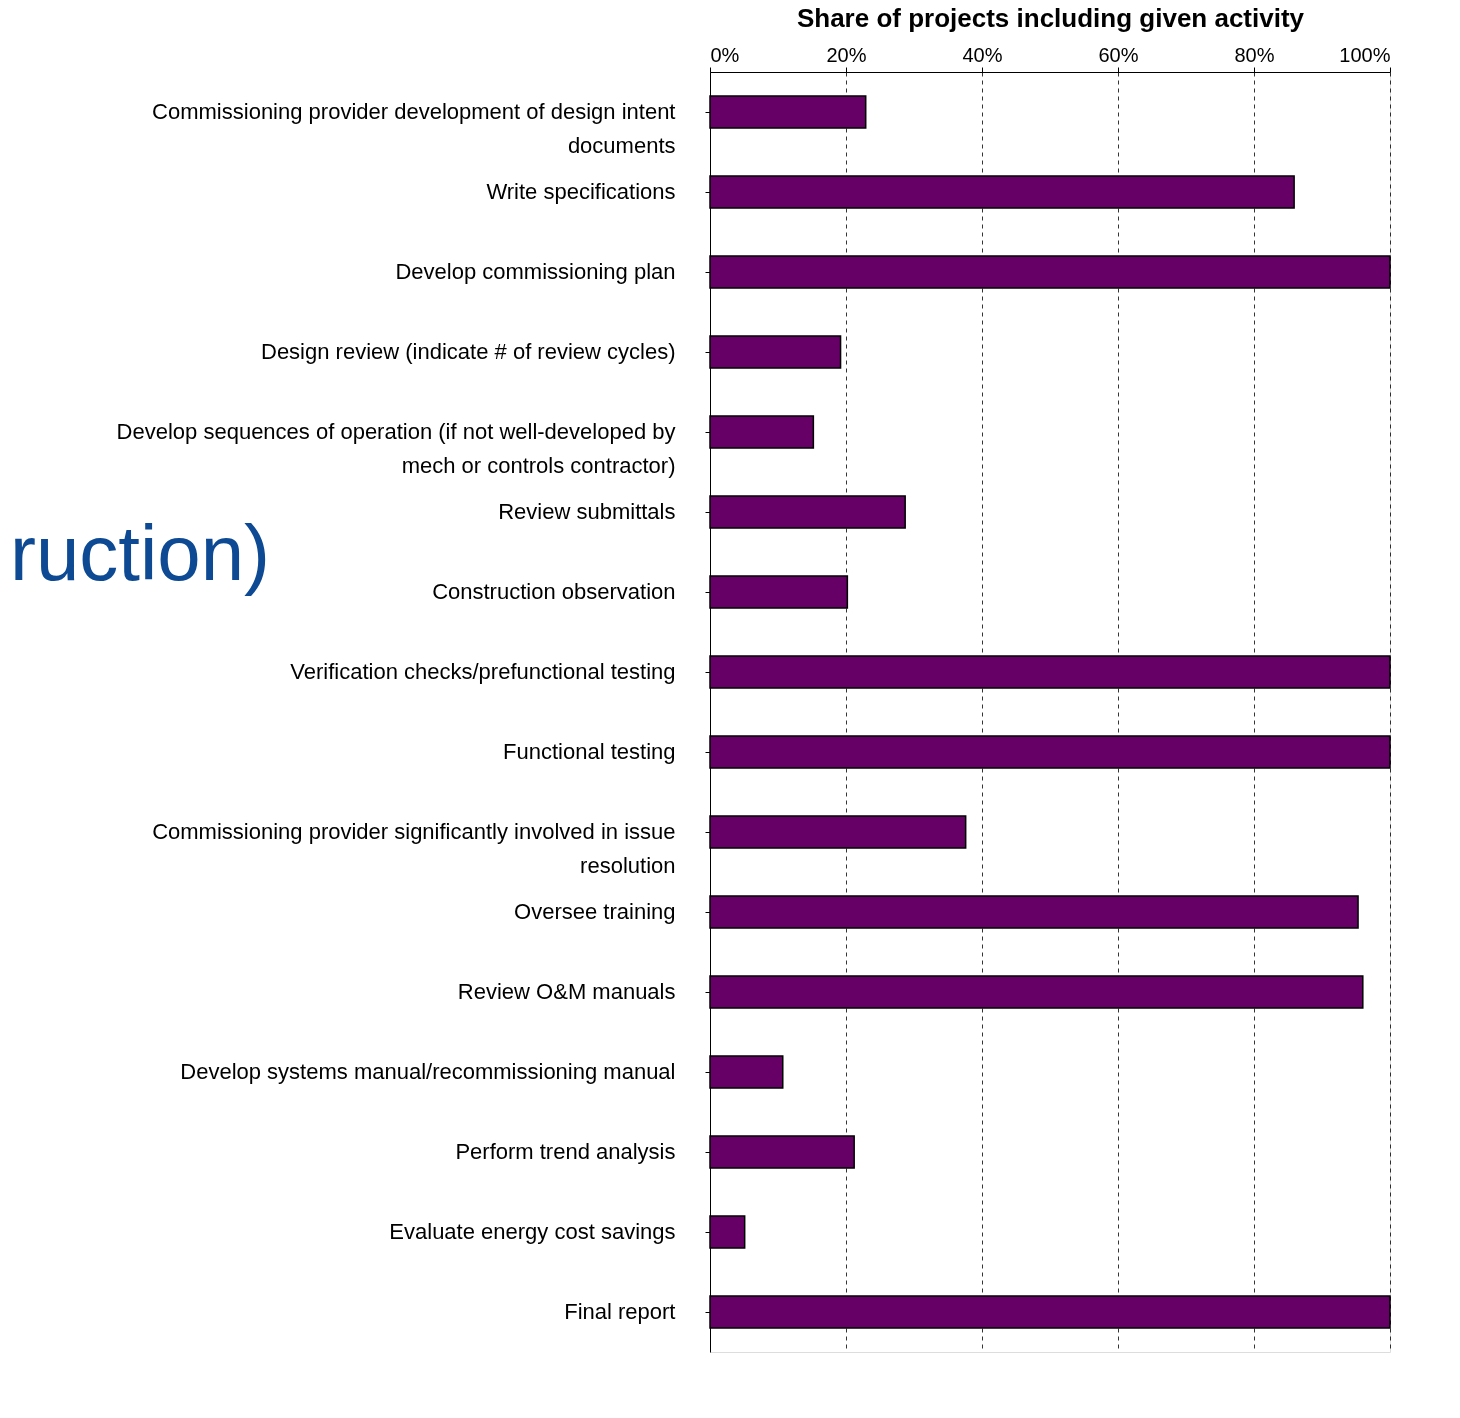  What do you see at coordinates (846, 54) in the screenshot?
I see `x-tick-label: 20%` at bounding box center [846, 54].